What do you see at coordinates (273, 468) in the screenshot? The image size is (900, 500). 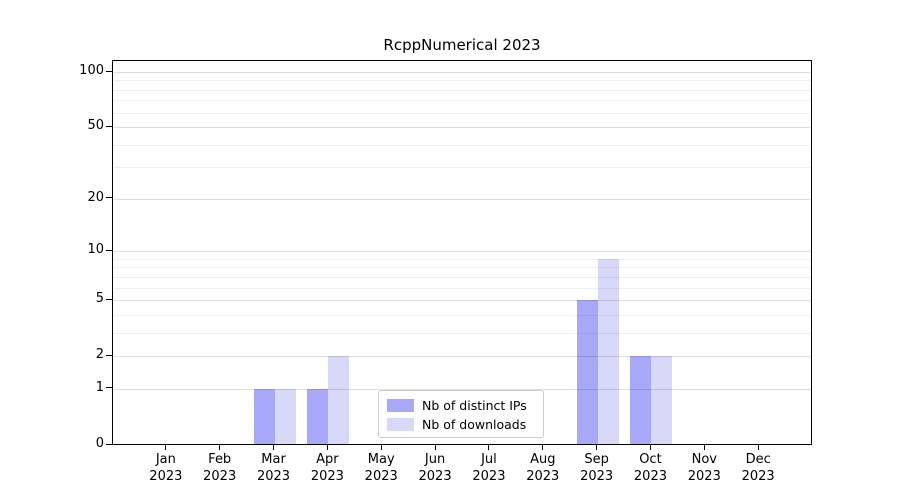 I see `x-tick-label: Mar 2023` at bounding box center [273, 468].